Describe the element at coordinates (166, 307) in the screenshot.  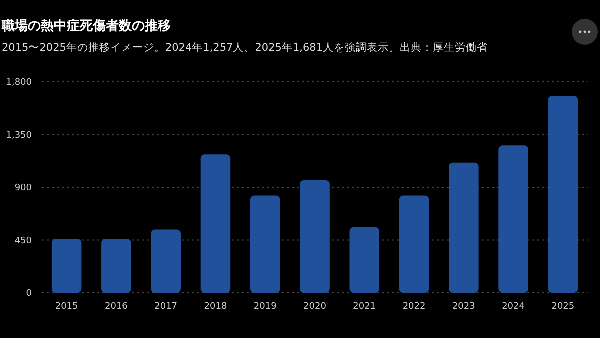
I see `x-tick-label: 2017` at that location.